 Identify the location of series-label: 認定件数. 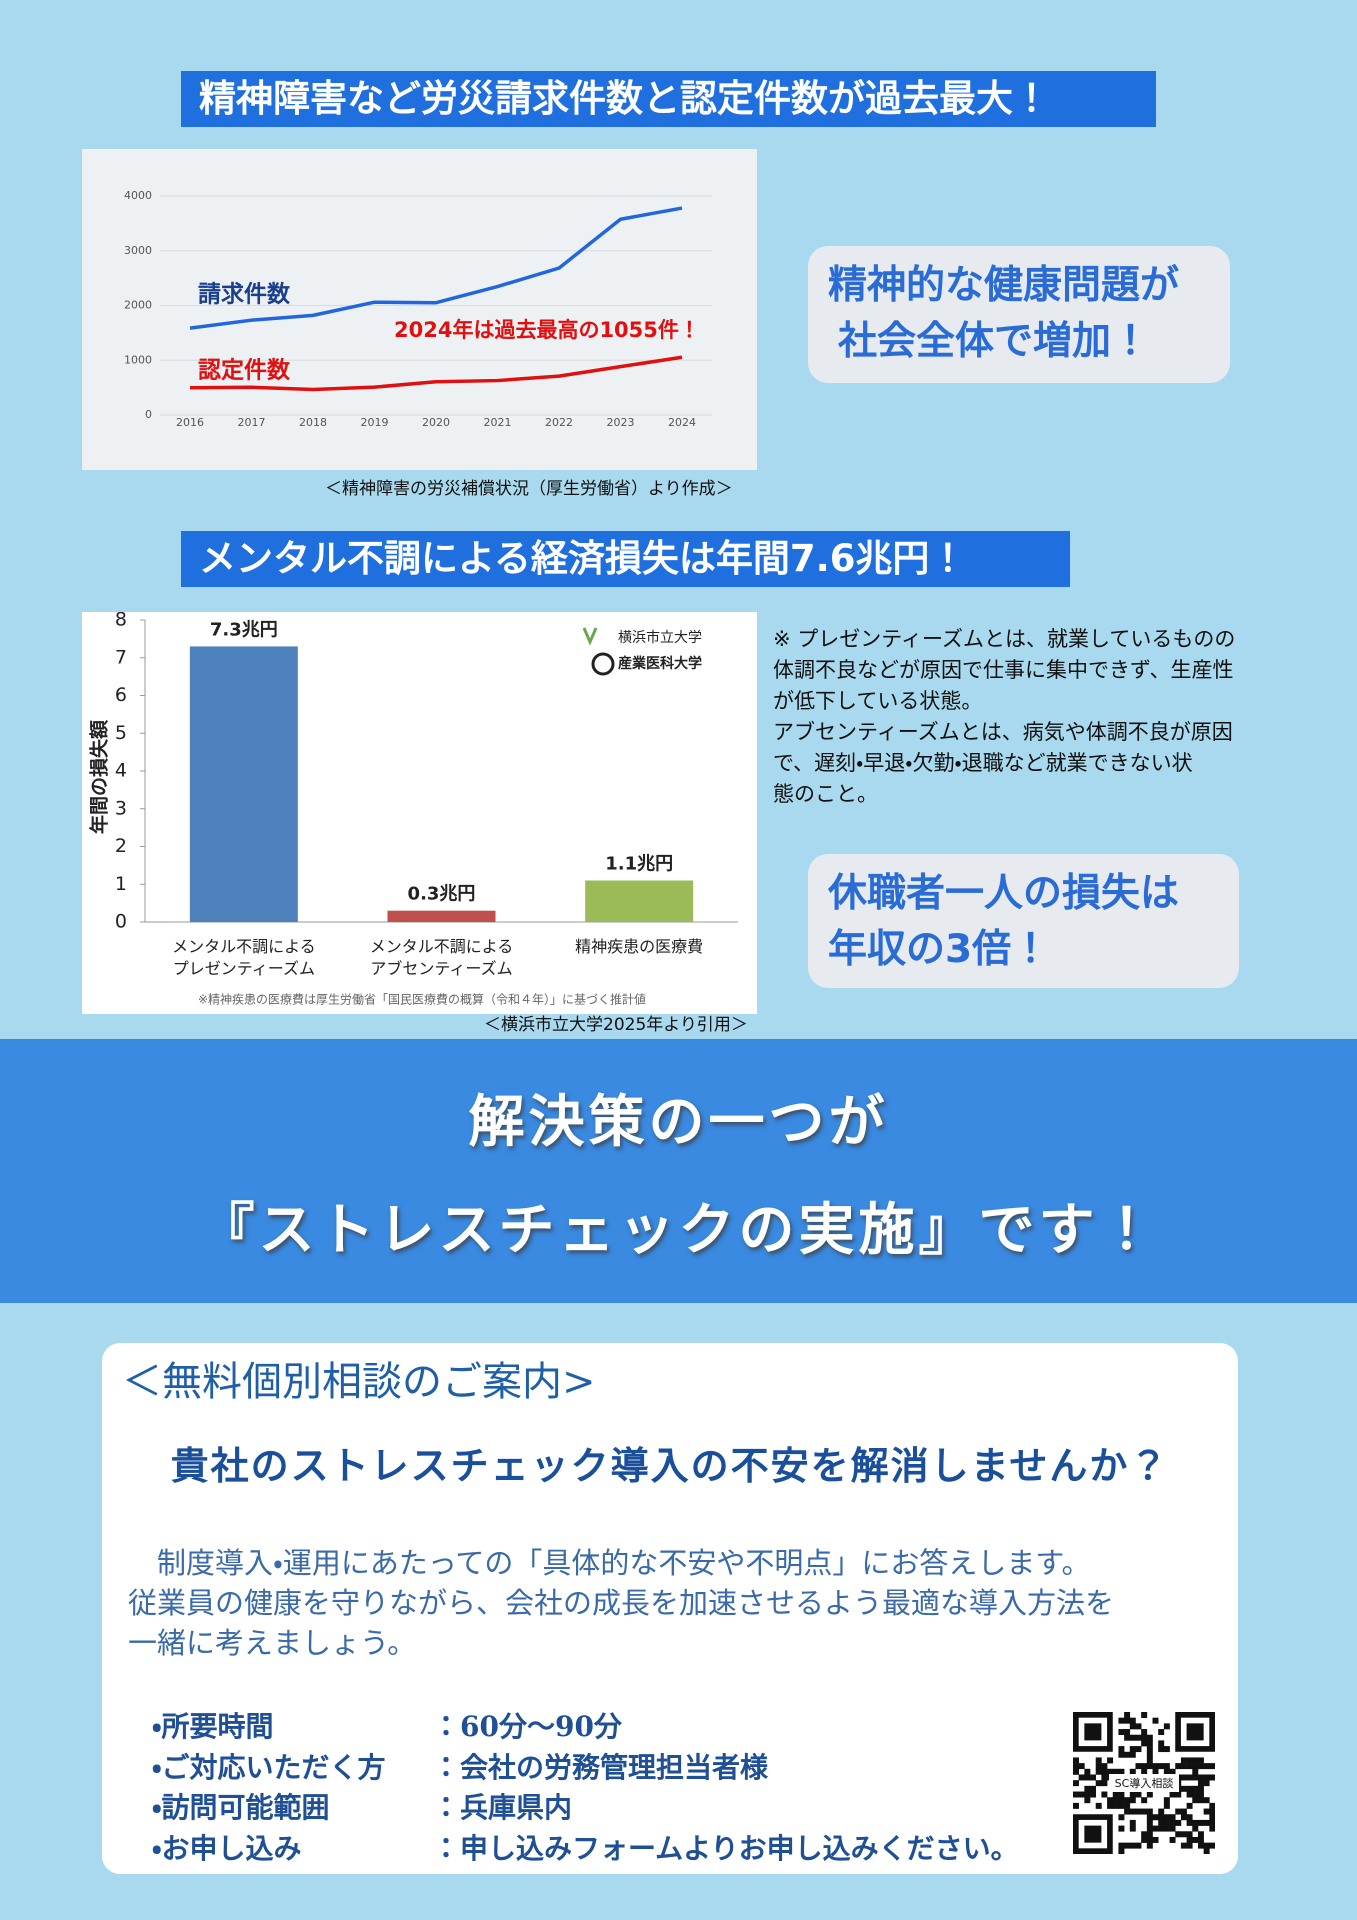
(244, 370).